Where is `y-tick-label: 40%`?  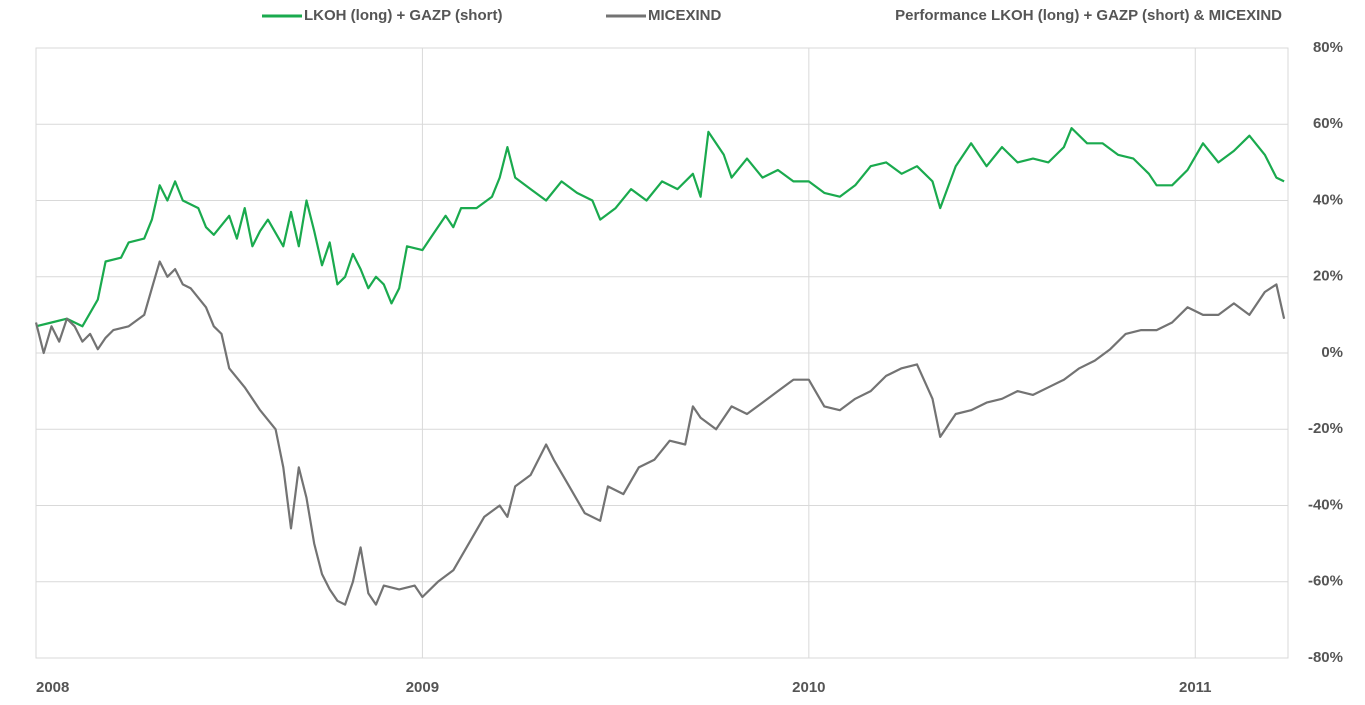
y-tick-label: 40% is located at coordinates (1328, 199).